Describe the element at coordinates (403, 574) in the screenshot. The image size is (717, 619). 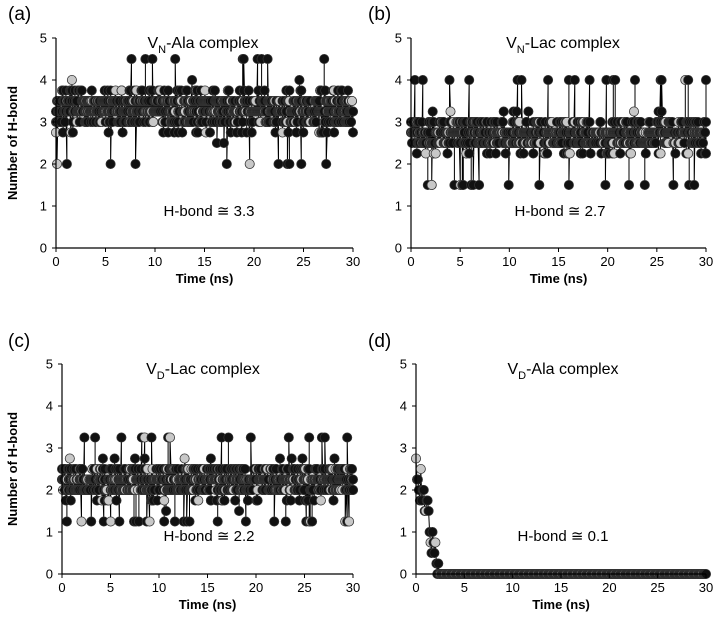
I see `y-tick-label: 0` at that location.